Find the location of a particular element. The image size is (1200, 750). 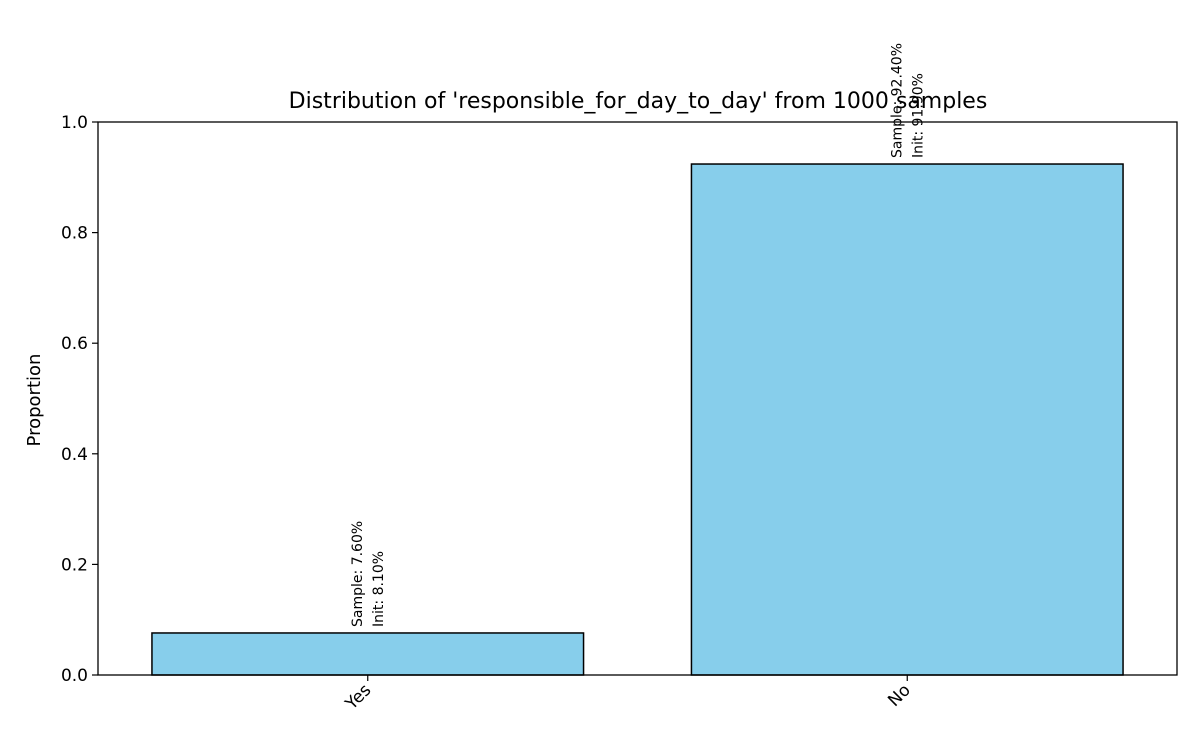

y-axis: 0.0 0.2 0.4 0.6 0.8 1.0 is located at coordinates (79, 399).